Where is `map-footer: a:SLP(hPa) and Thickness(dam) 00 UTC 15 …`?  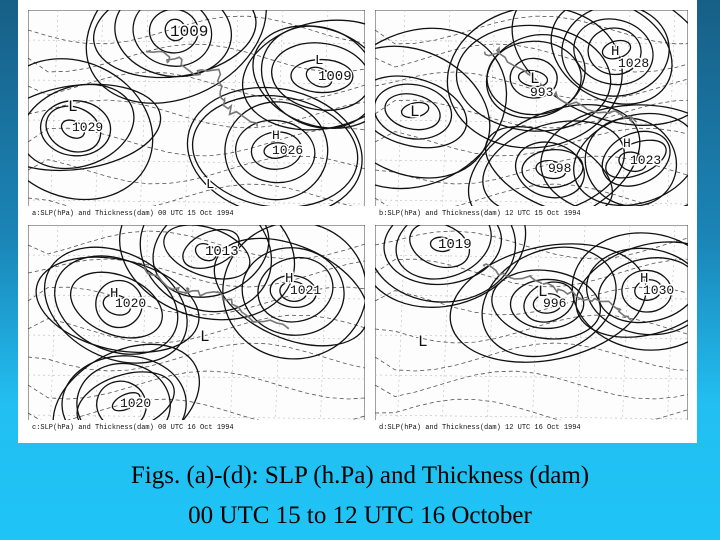 map-footer: a:SLP(hPa) and Thickness(dam) 00 UTC 15 … is located at coordinates (133, 214).